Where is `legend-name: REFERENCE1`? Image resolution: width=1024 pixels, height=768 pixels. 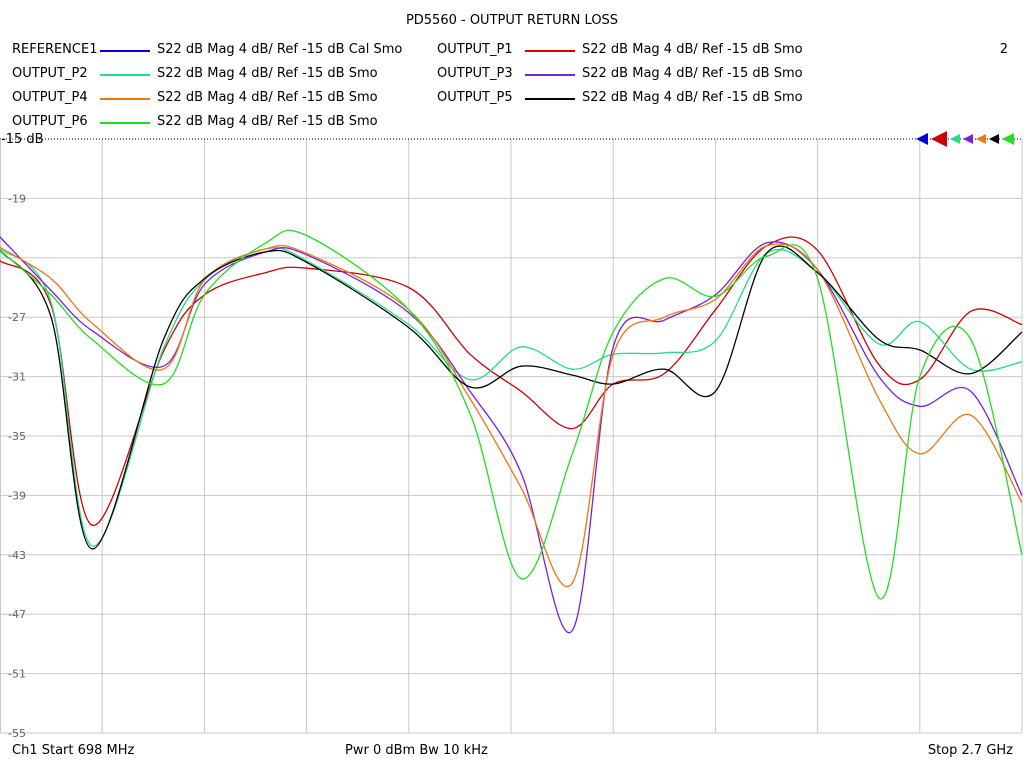
legend-name: REFERENCE1 is located at coordinates (55, 49).